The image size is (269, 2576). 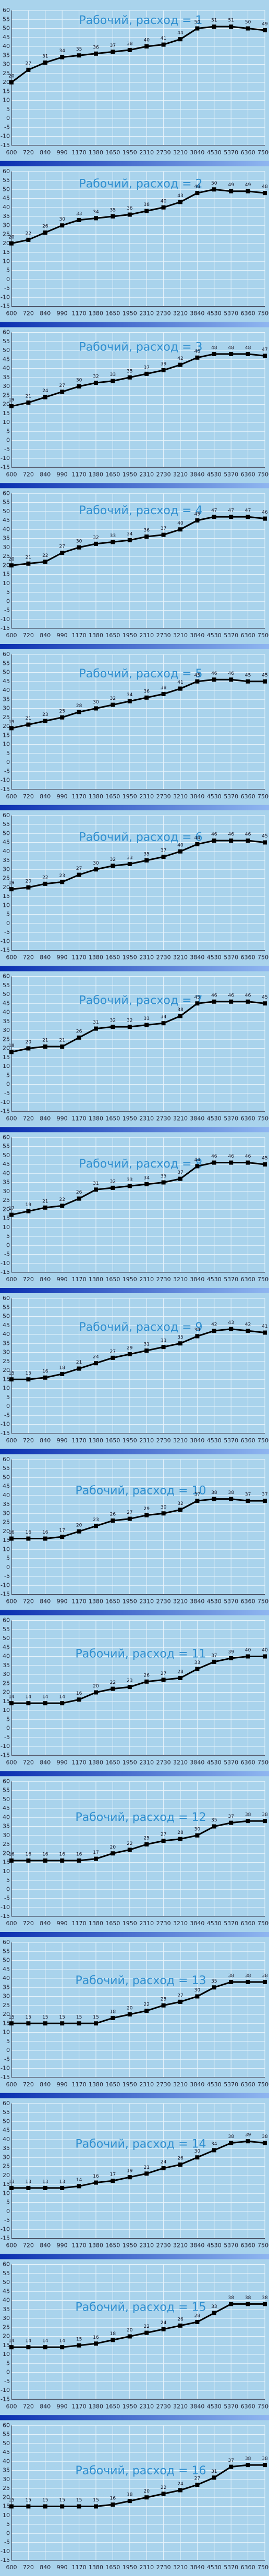 I want to click on value-label: 16, so click(x=45, y=1371).